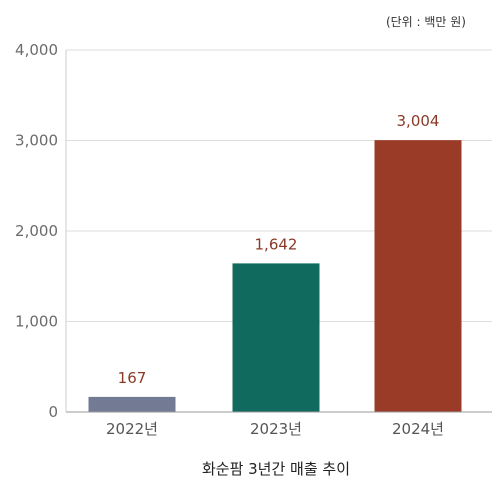  What do you see at coordinates (36, 322) in the screenshot?
I see `y-tick-label: 1,000` at bounding box center [36, 322].